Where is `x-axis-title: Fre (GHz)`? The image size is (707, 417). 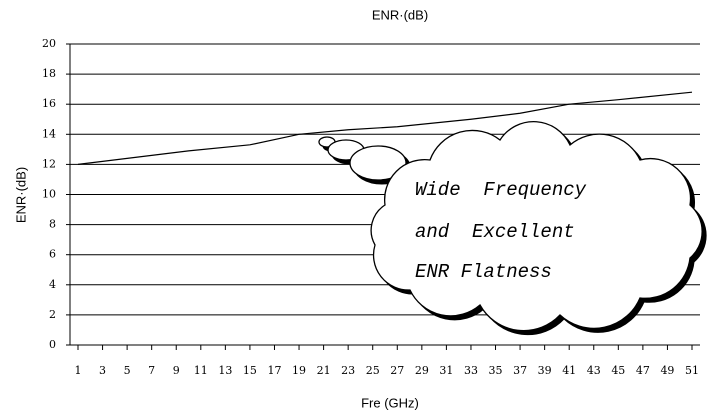
x-axis-title: Fre (GHz) is located at coordinates (390, 402).